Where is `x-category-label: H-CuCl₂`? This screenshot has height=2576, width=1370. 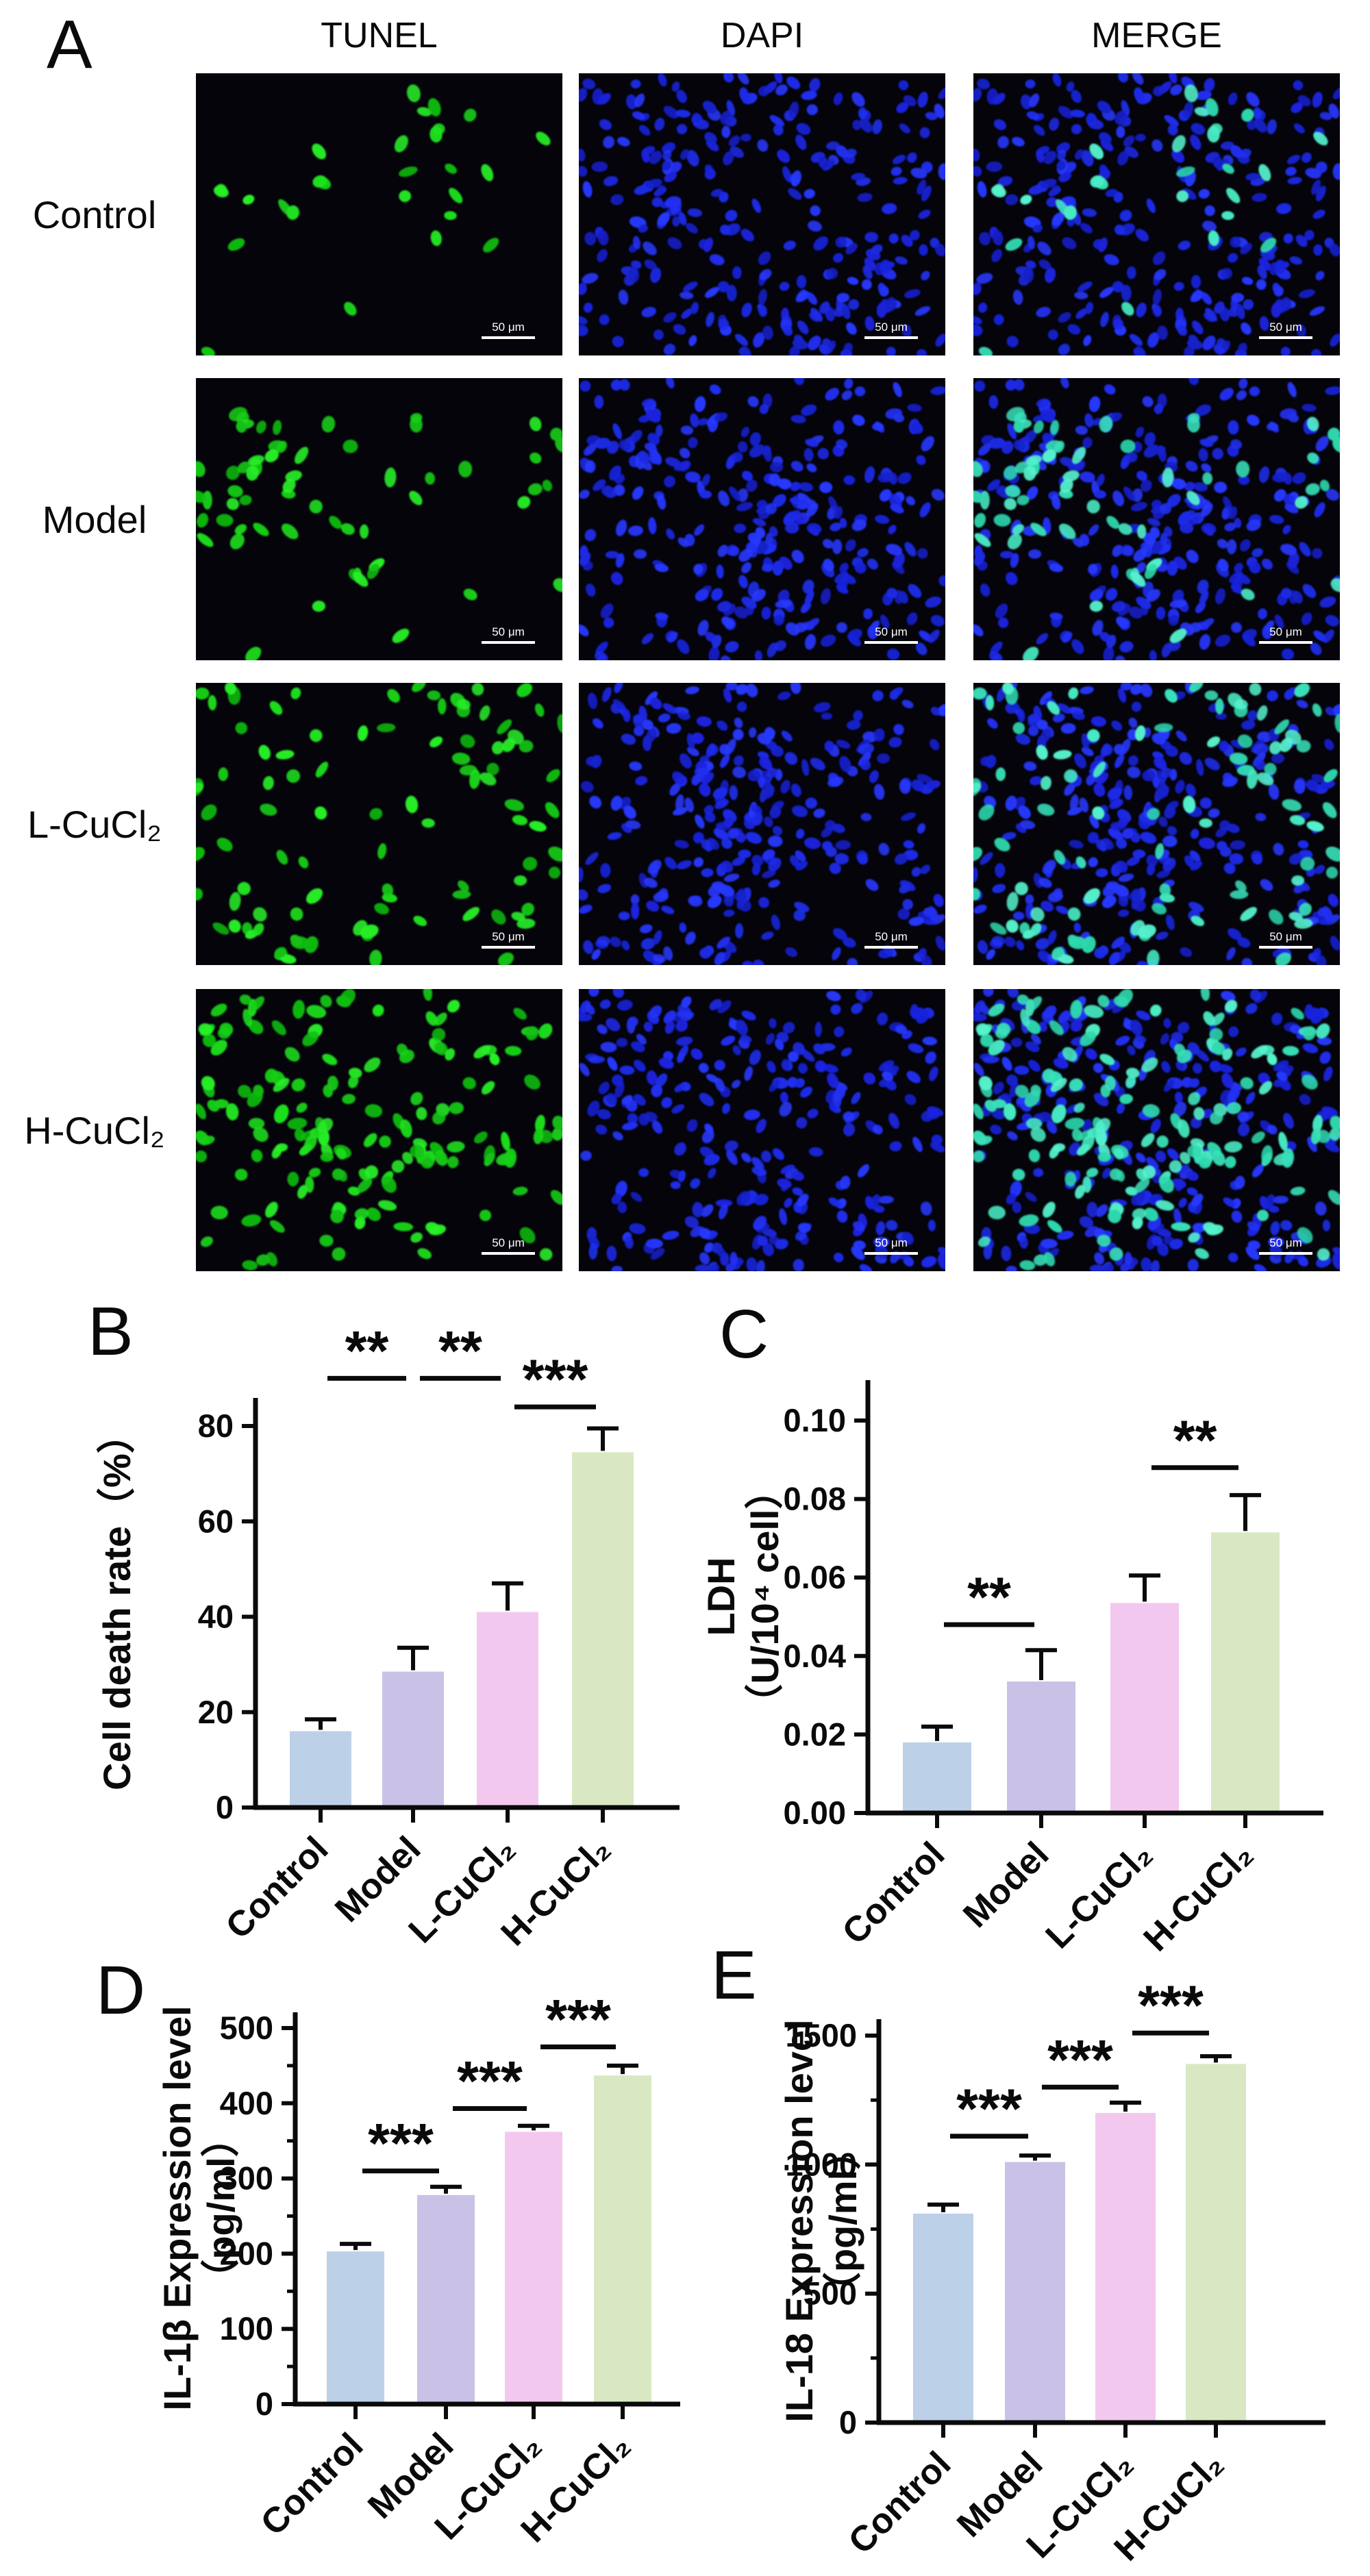 x-category-label: H-CuCl₂ is located at coordinates (1198, 1896).